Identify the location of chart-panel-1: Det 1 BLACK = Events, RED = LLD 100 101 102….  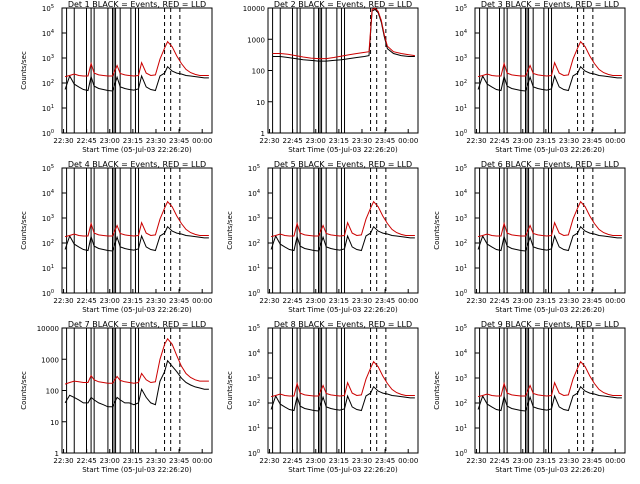
(116, 77).